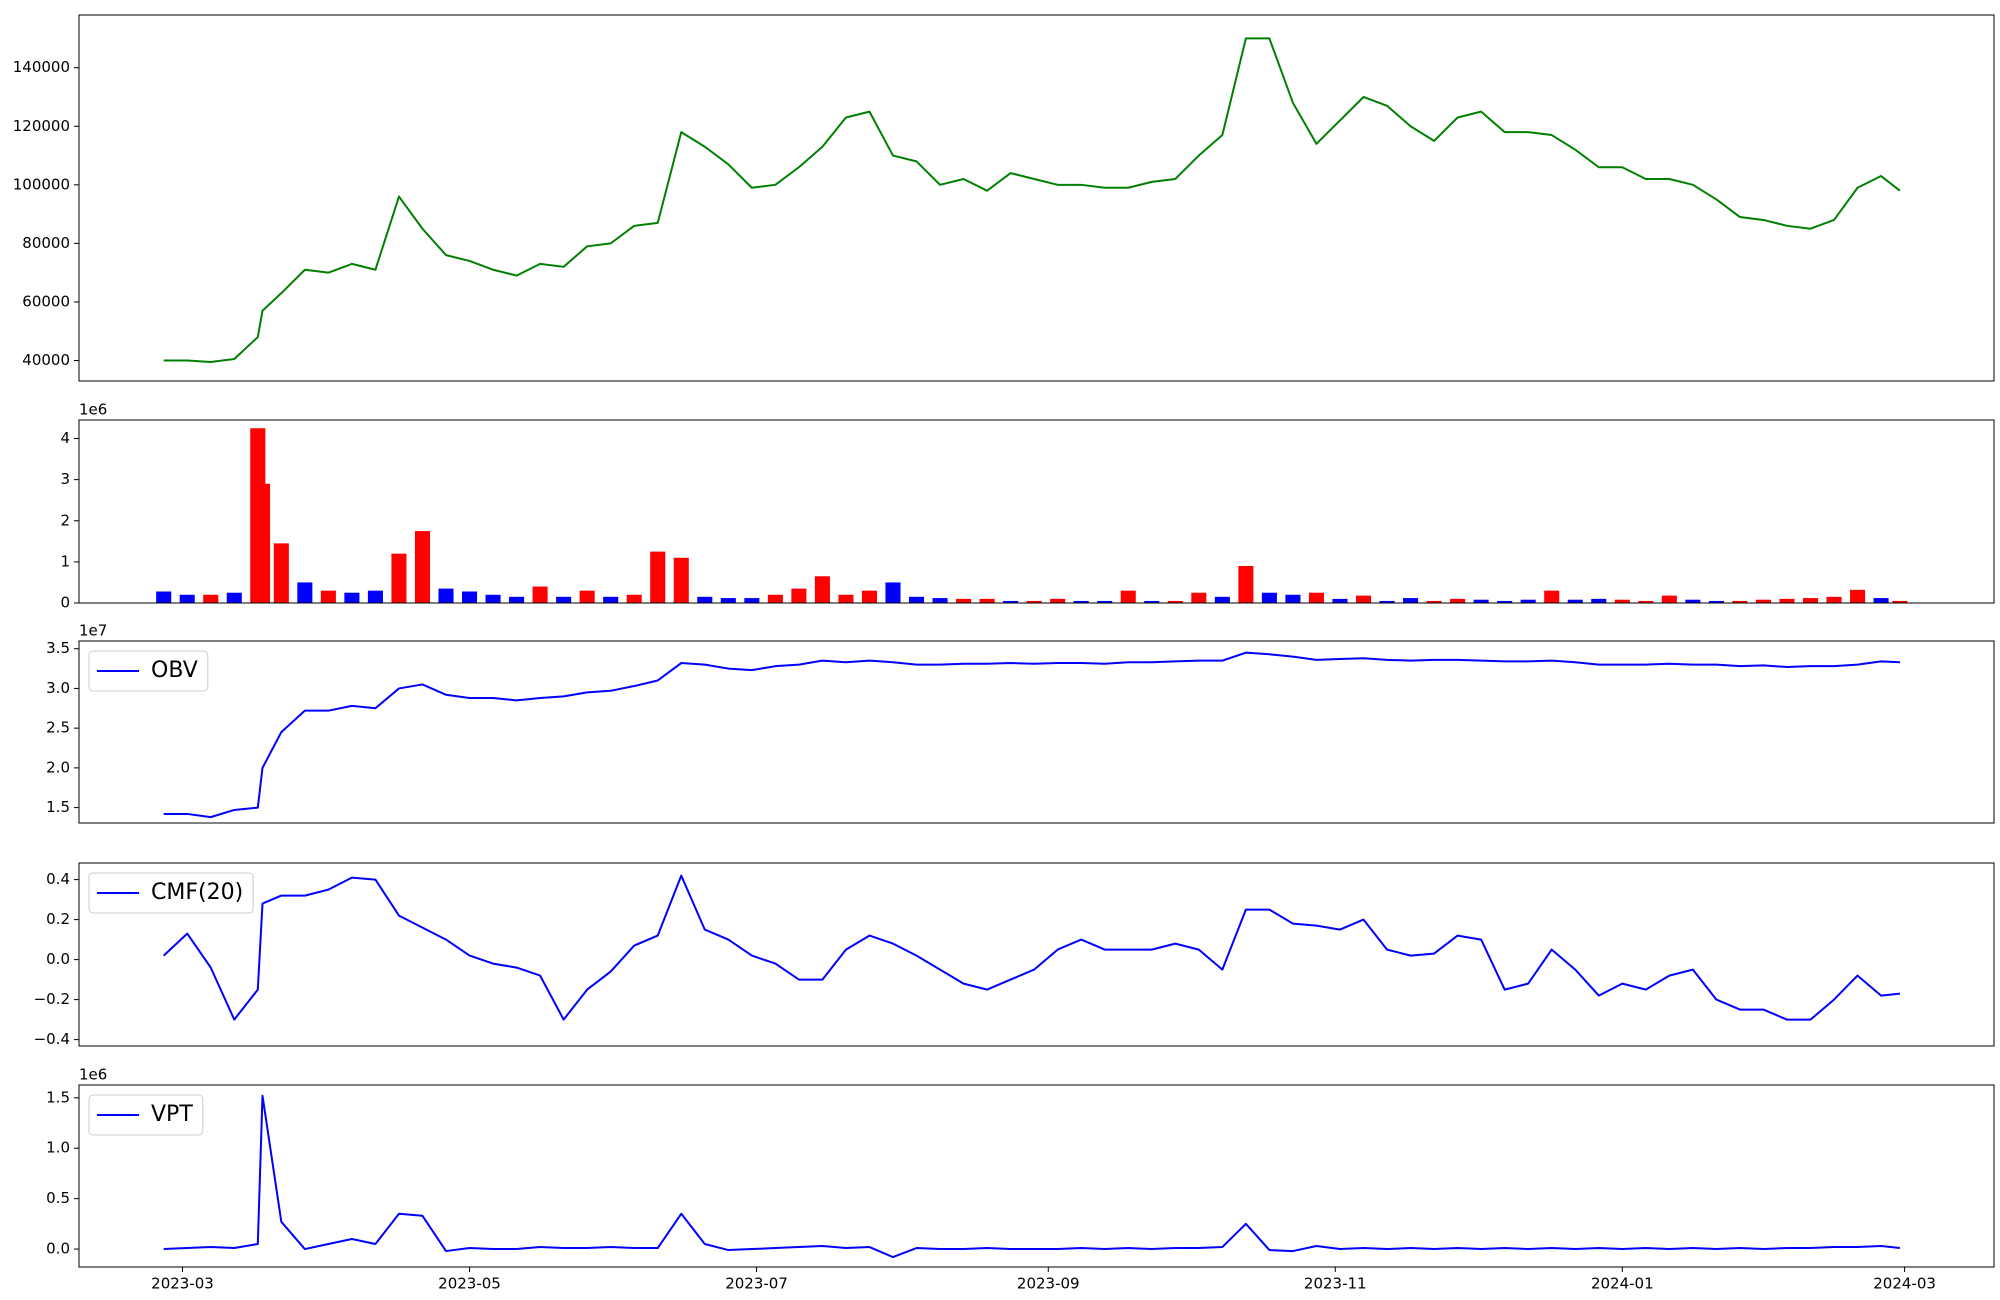  Describe the element at coordinates (197, 892) in the screenshot. I see `legend-label: CMF(20)` at that location.